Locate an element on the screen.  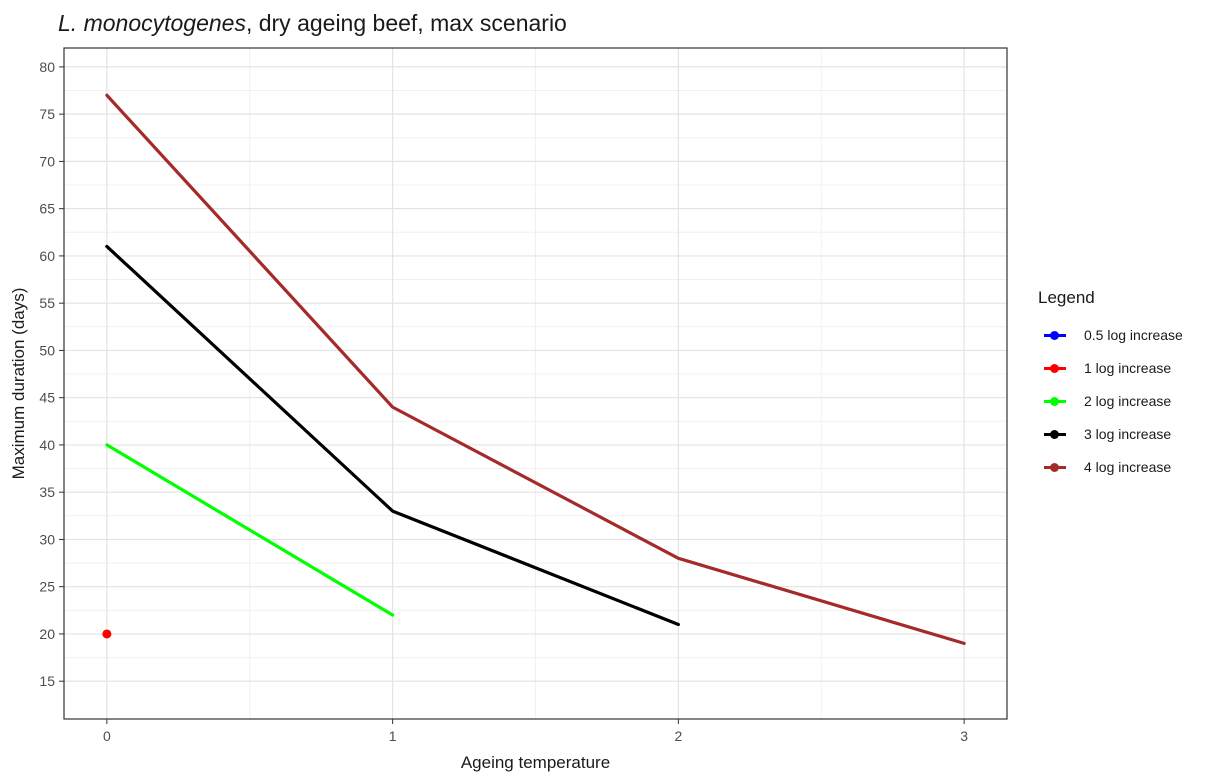
legend-item-3-log-increase: 3 log increase is located at coordinates (1110, 433).